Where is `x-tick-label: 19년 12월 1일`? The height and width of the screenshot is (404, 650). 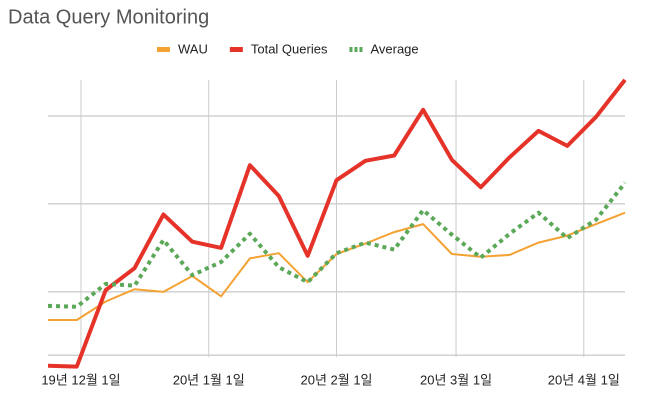 x-tick-label: 19년 12월 1일 is located at coordinates (80, 379).